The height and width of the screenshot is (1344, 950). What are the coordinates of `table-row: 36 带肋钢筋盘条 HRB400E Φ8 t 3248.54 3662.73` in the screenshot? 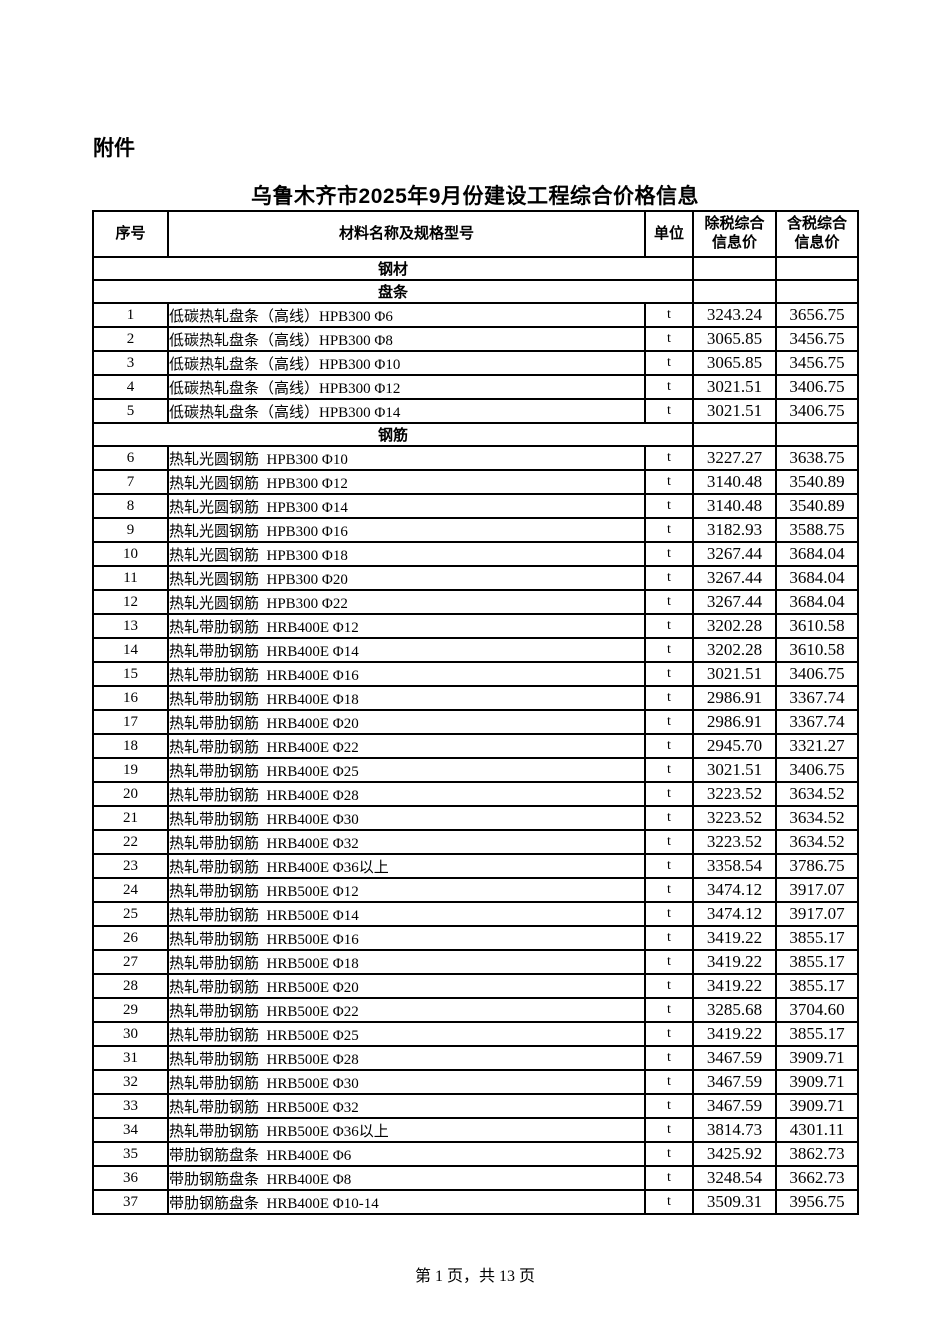 It's located at (475, 1178).